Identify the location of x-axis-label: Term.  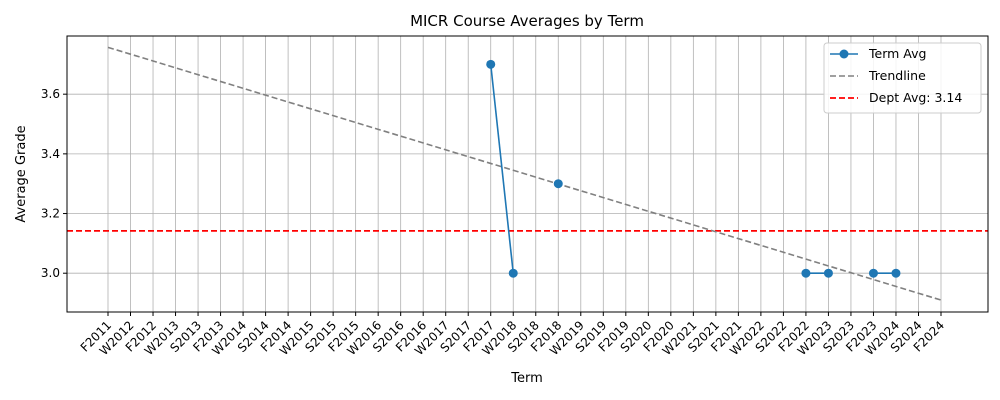
(526, 378).